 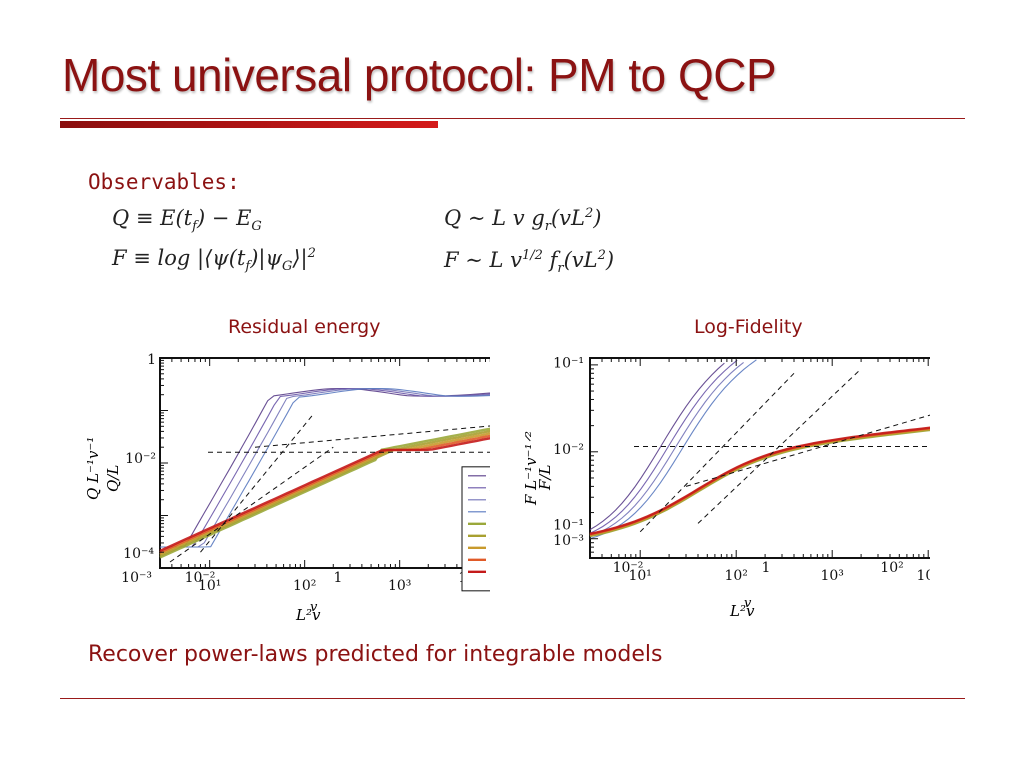 I want to click on caption-residual-energy: Residual energy, so click(x=304, y=327).